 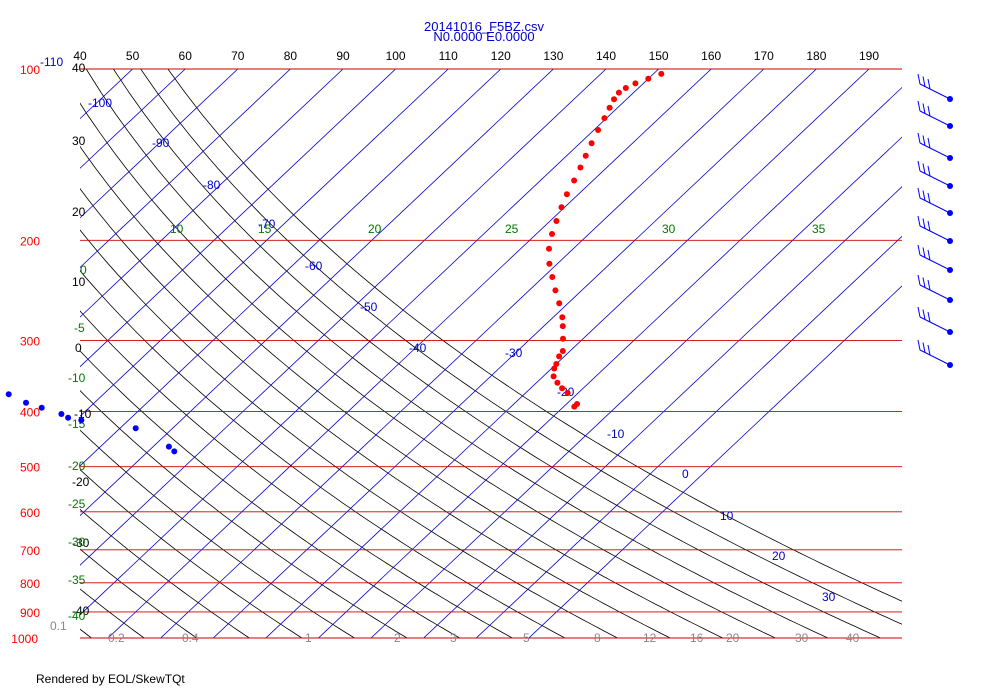 What do you see at coordinates (802, 638) in the screenshot?
I see `mixing-ratio-tick-label: 30` at bounding box center [802, 638].